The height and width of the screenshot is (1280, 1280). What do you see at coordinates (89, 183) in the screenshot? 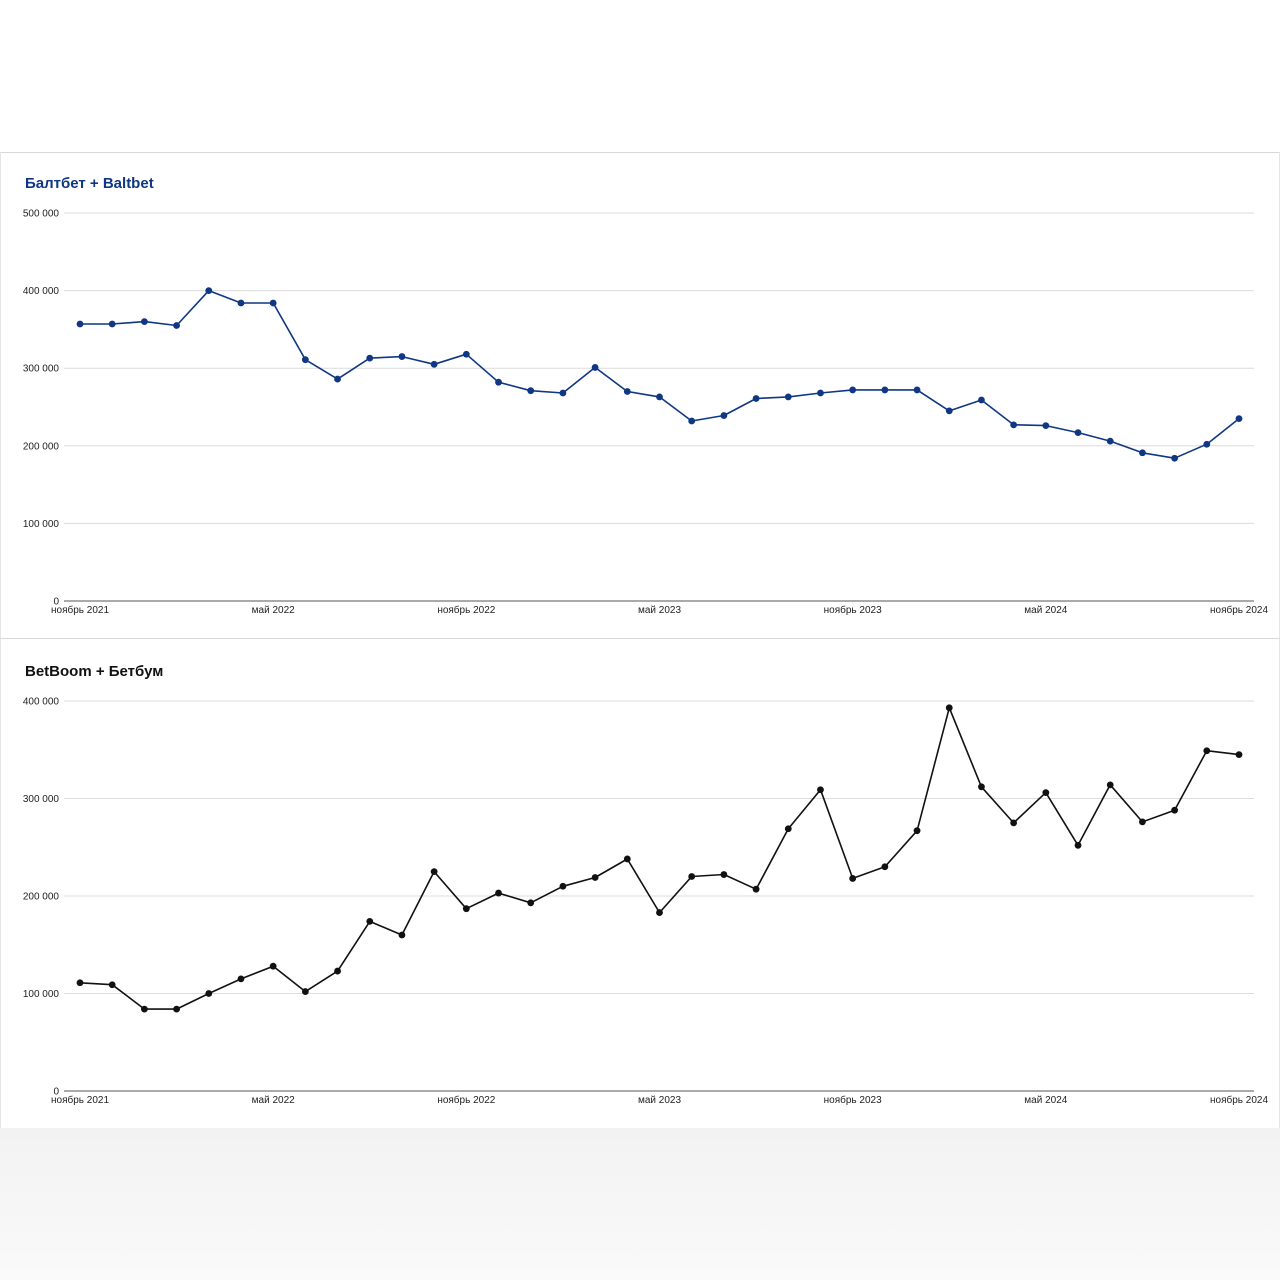
I see `chart-title: Балтбет + Baltbet` at bounding box center [89, 183].